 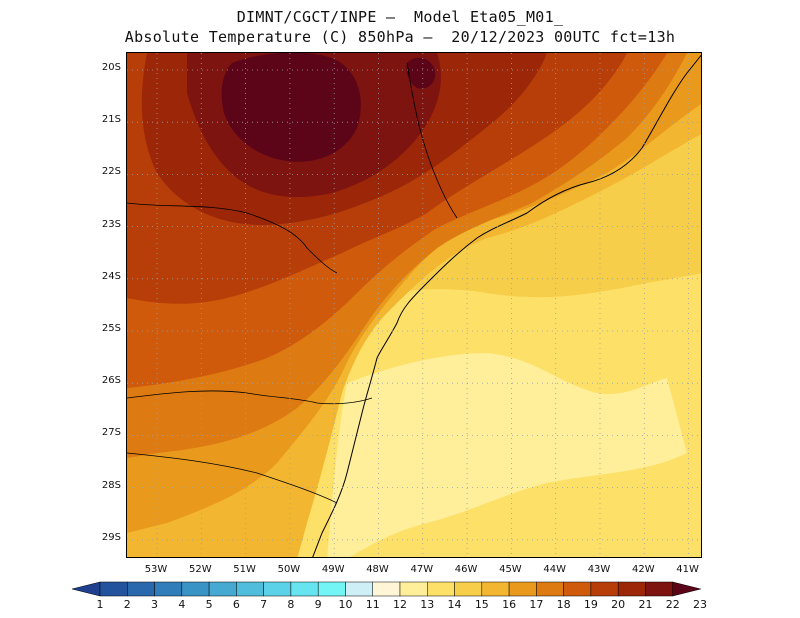 What do you see at coordinates (672, 604) in the screenshot?
I see `colorbar-label: 22` at bounding box center [672, 604].